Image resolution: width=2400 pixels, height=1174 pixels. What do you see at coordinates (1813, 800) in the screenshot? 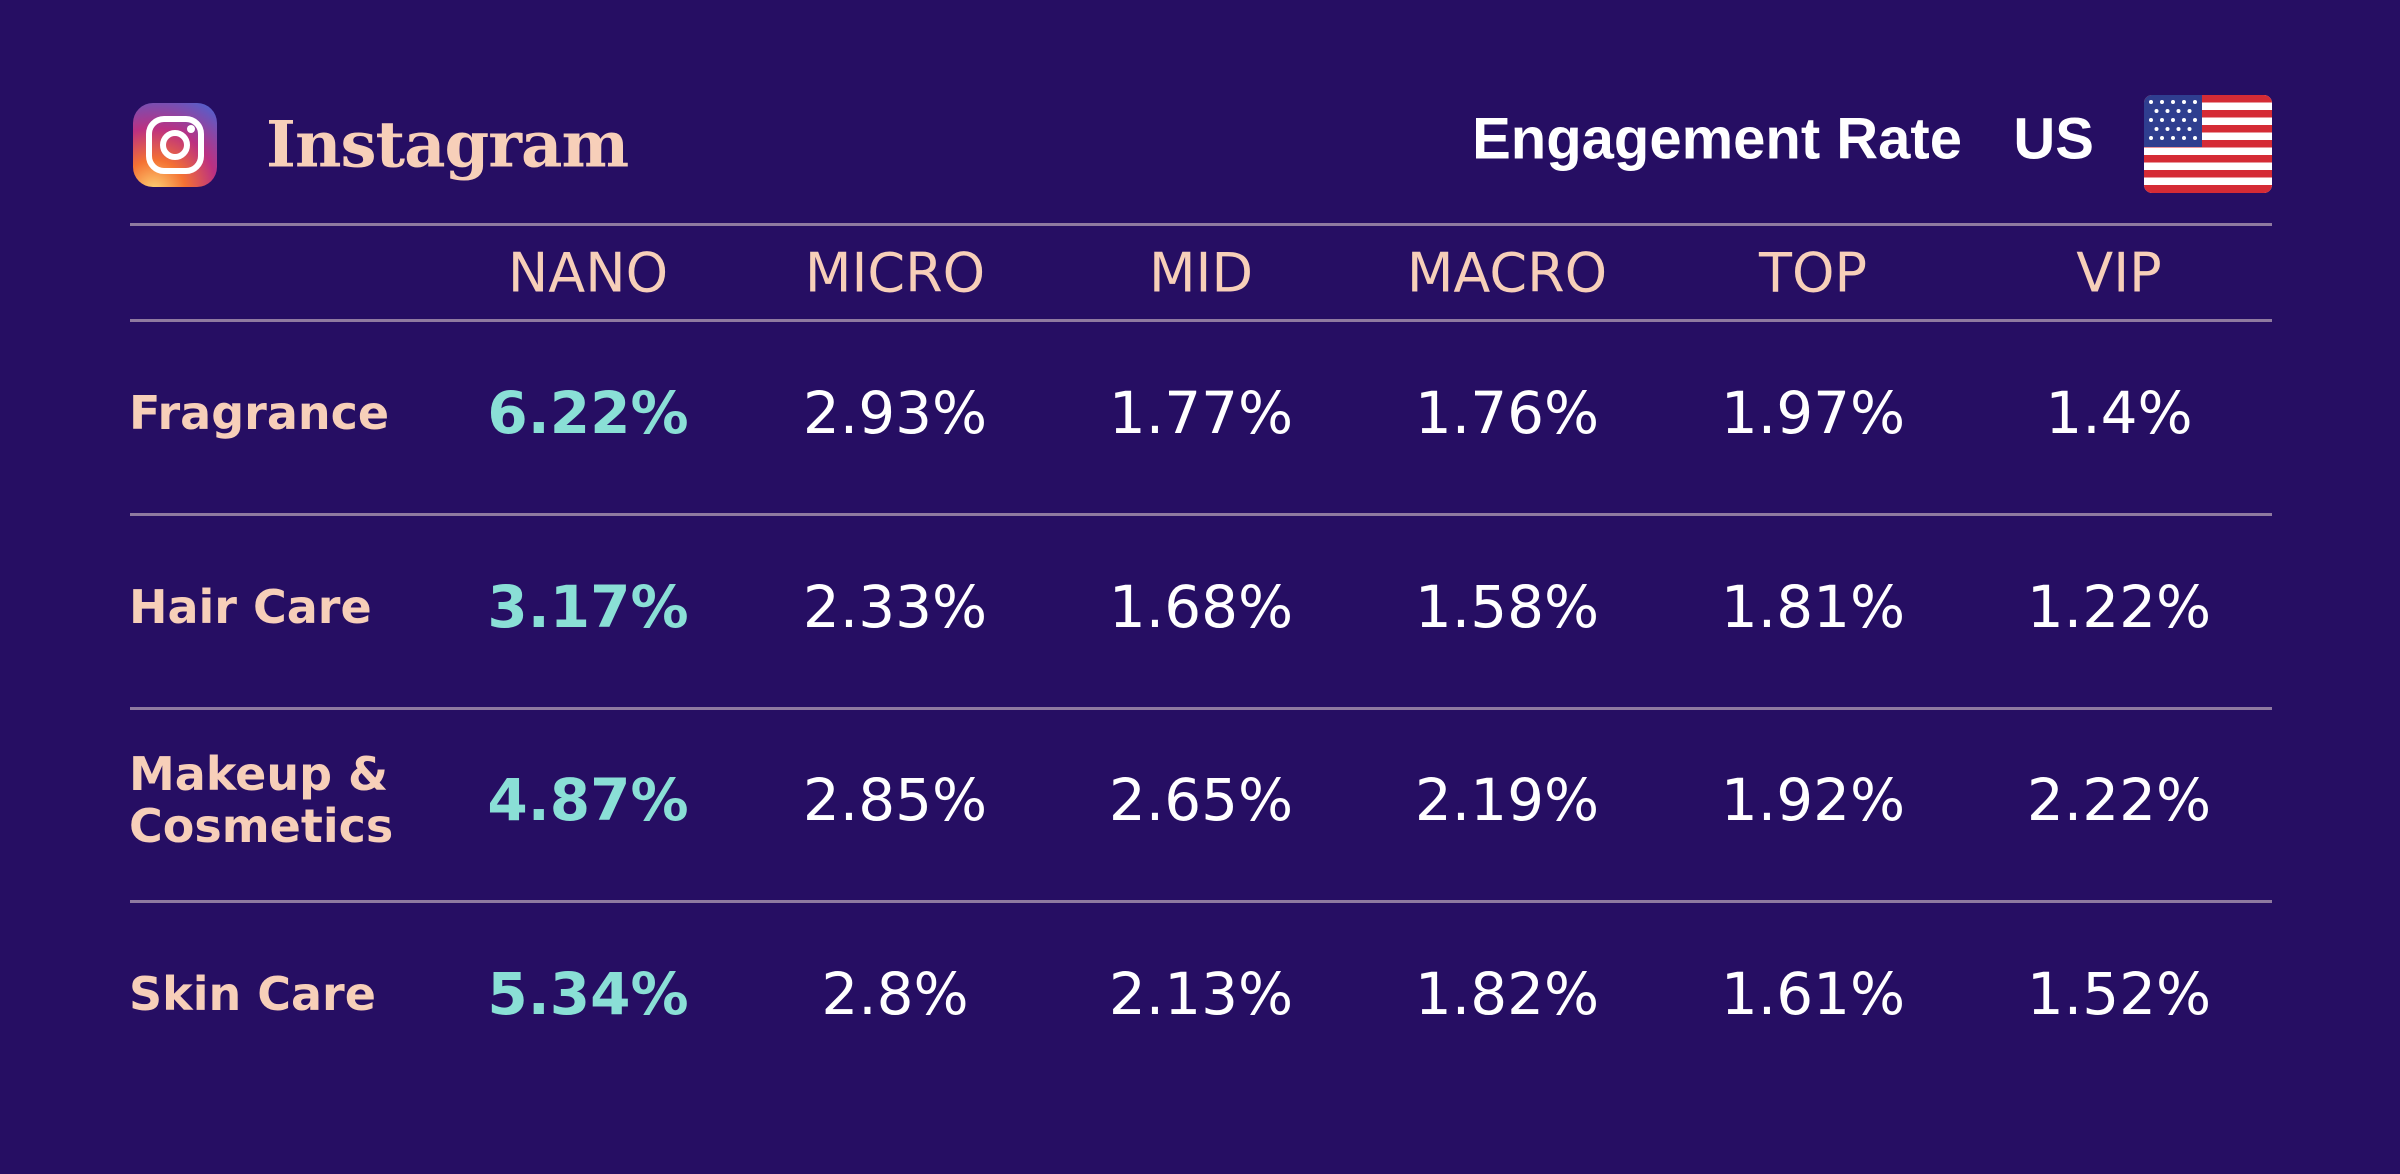
I see `table-cell-value: 1.92%` at bounding box center [1813, 800].